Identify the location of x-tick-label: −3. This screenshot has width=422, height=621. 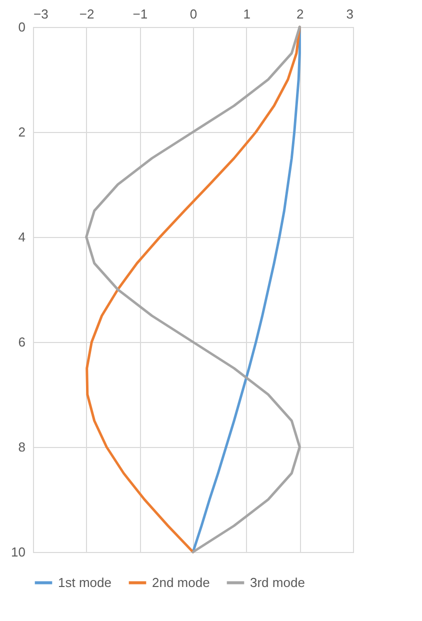
(41, 14).